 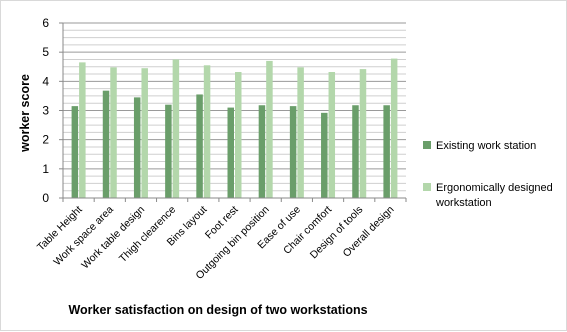 What do you see at coordinates (45, 81) in the screenshot?
I see `y-tick-label: 4` at bounding box center [45, 81].